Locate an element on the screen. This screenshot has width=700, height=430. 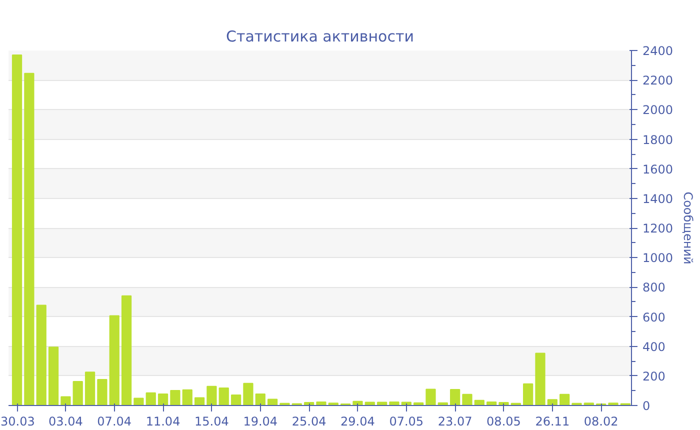
chart-title: Статистика активности is located at coordinates (320, 37).